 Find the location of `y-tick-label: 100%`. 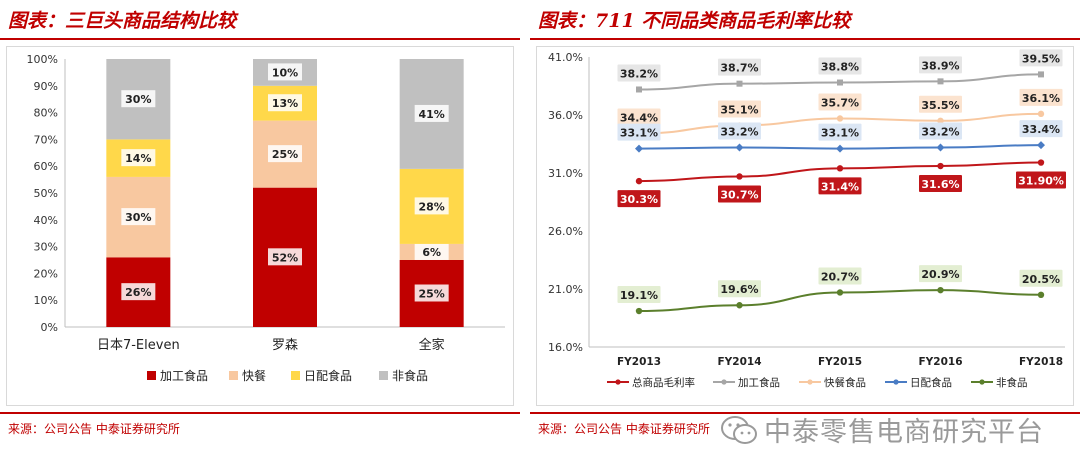

y-tick-label: 100% is located at coordinates (42, 59).